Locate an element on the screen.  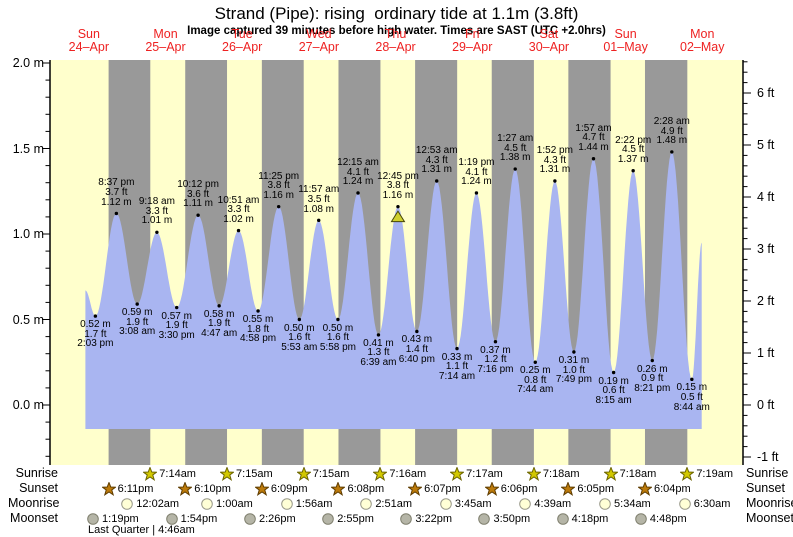
tide-label-line: 3.5 ft is located at coordinates (318, 199).